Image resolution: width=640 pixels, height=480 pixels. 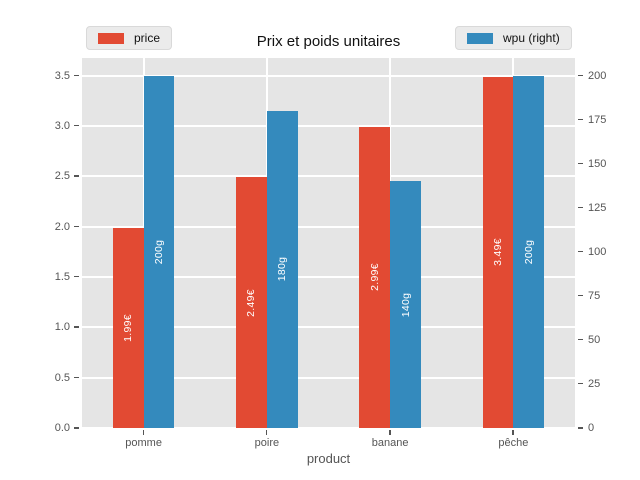 What do you see at coordinates (62, 327) in the screenshot?
I see `left-axis-tick-label: 1.0` at bounding box center [62, 327].